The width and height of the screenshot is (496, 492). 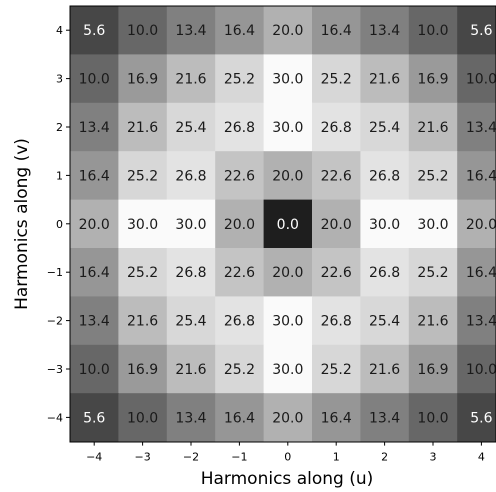 What do you see at coordinates (287, 479) in the screenshot?
I see `x-axis-label: Harmonics along (u)` at bounding box center [287, 479].